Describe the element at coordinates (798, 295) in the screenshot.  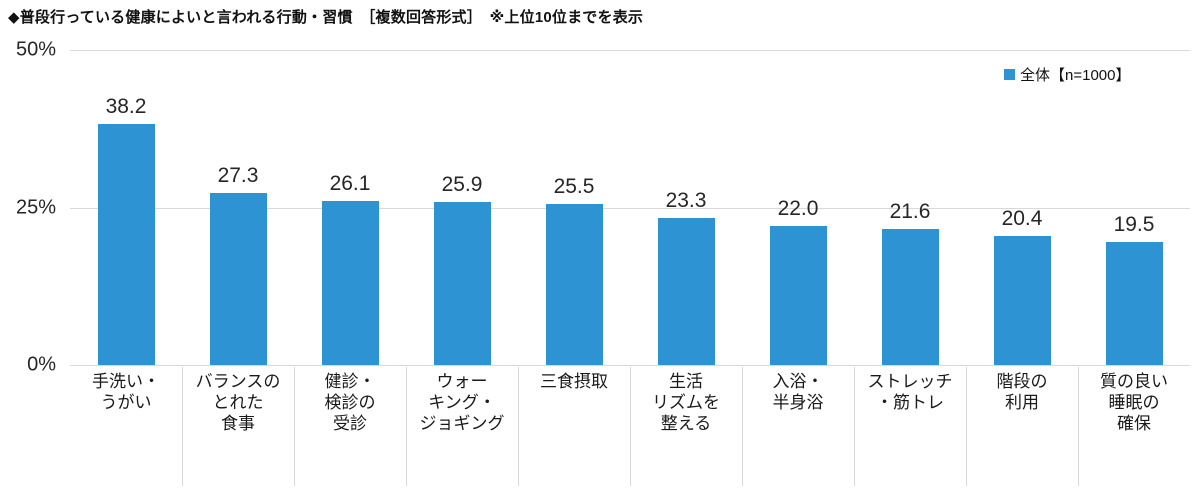
I see `bar-入浴・半身浴` at that location.